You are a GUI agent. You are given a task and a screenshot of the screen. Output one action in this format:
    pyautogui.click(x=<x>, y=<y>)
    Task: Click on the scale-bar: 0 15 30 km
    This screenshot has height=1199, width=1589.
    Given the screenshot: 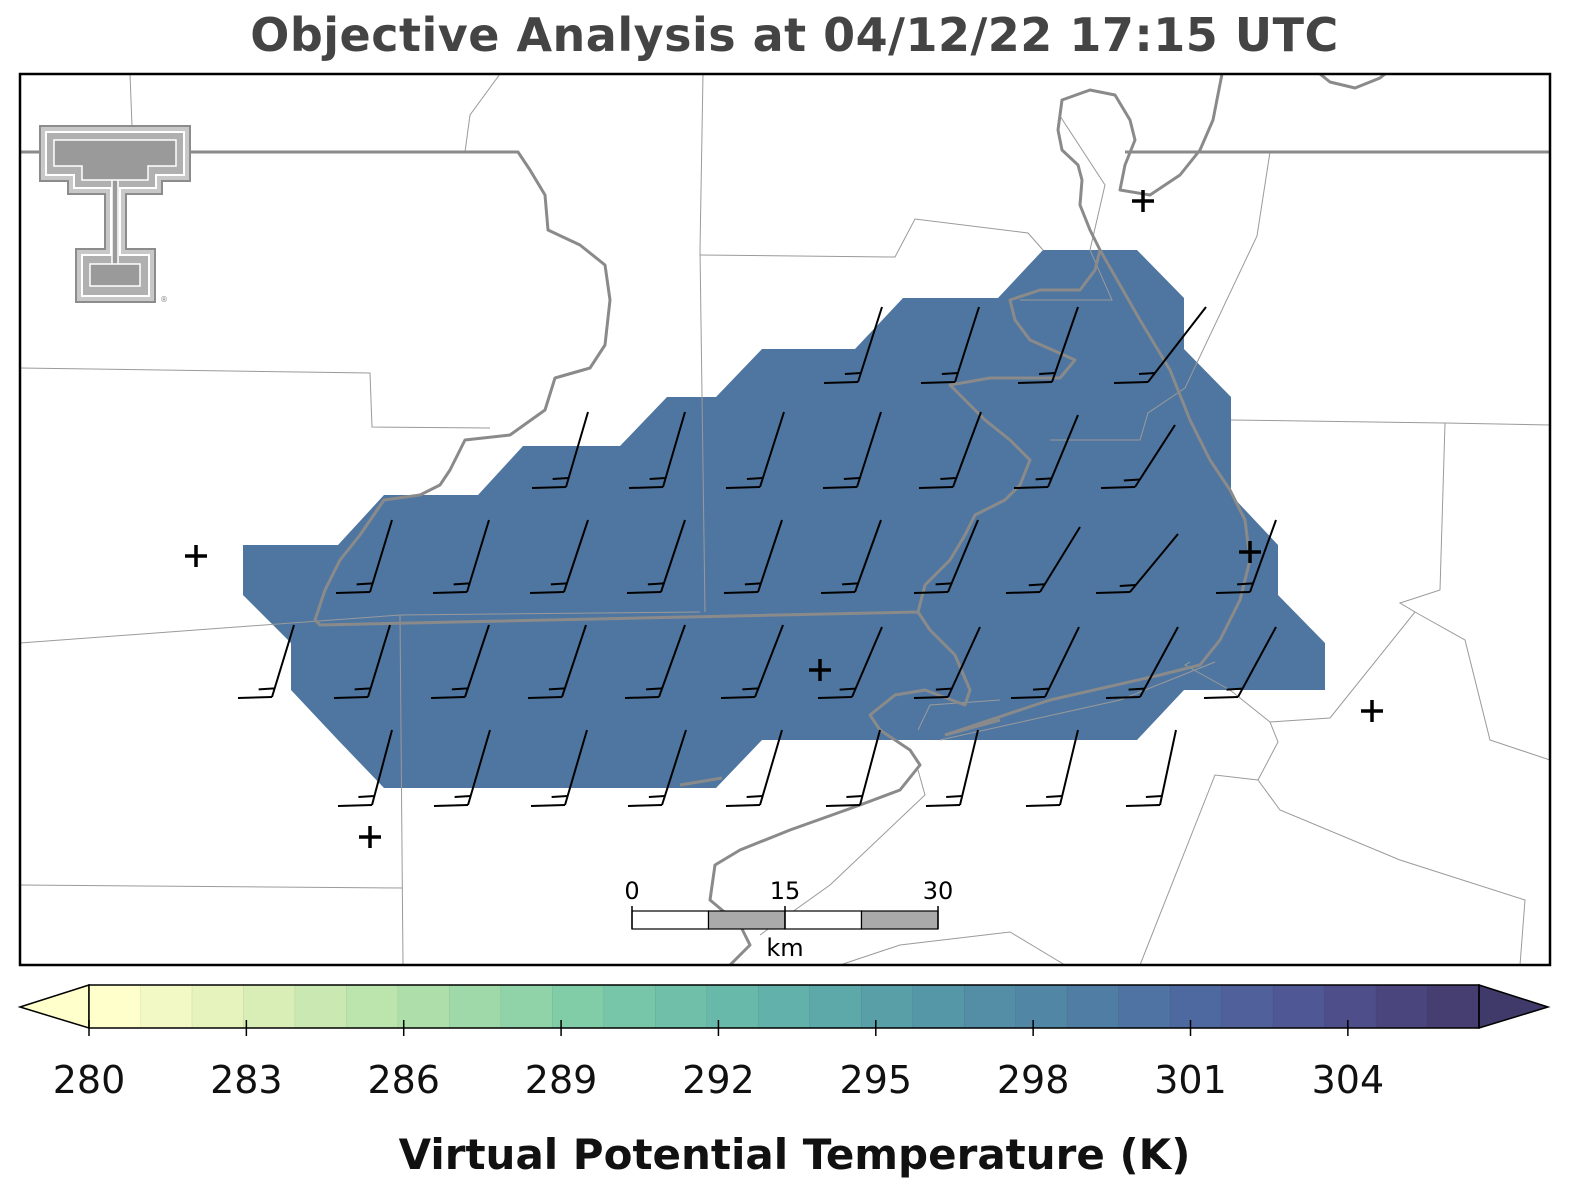 What is the action you would take?
    pyautogui.click(x=788, y=919)
    